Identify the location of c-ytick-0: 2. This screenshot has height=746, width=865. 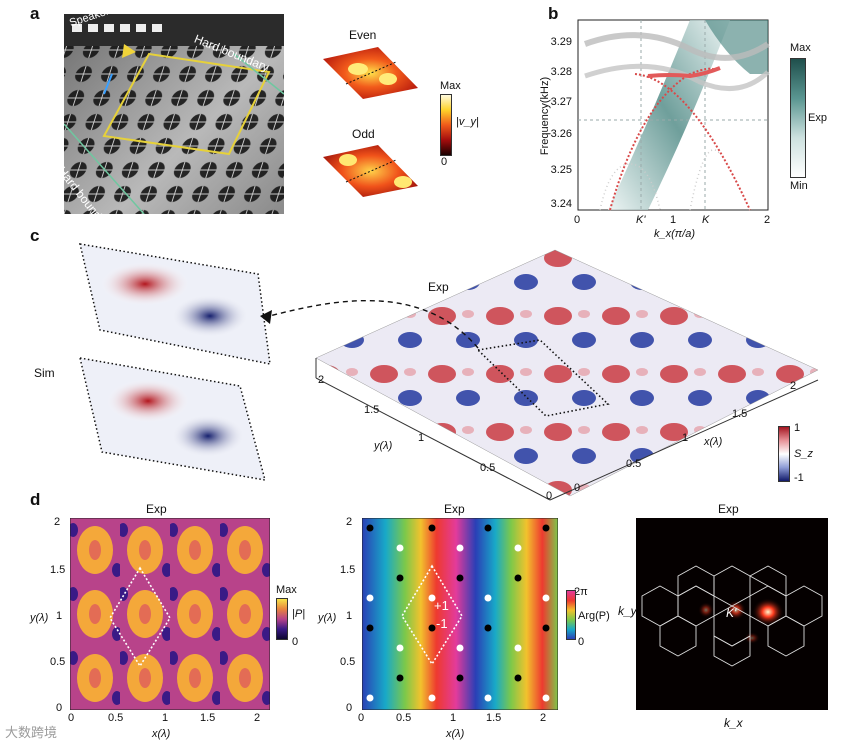
(321, 380).